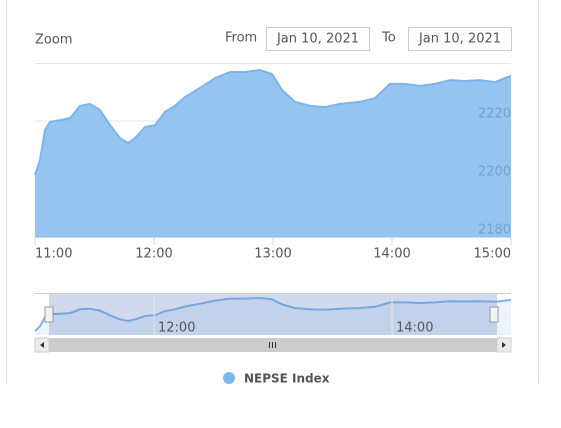 The width and height of the screenshot is (561, 428). I want to click on navigator-tick-label: 12:00, so click(176, 328).